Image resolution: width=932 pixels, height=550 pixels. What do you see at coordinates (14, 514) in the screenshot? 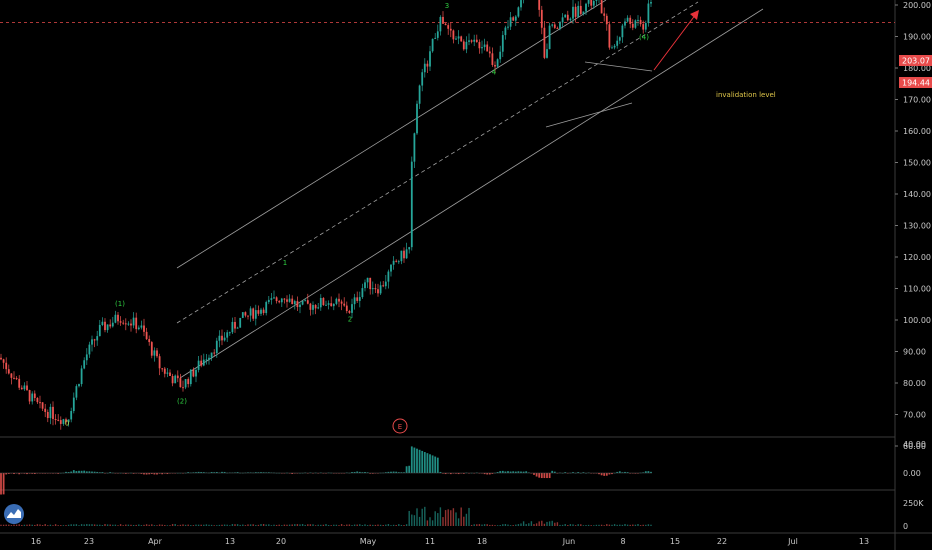
I see `tradingview-logo` at bounding box center [14, 514].